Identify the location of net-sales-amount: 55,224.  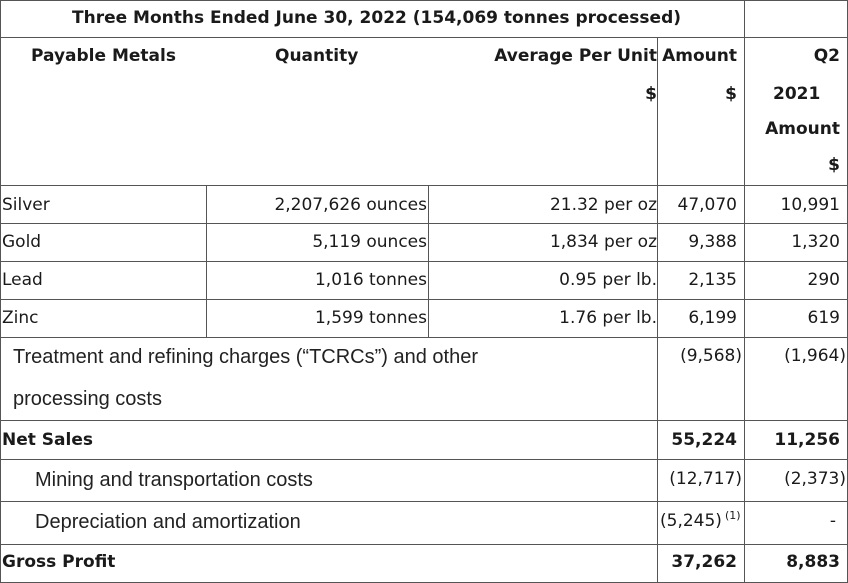
(704, 440).